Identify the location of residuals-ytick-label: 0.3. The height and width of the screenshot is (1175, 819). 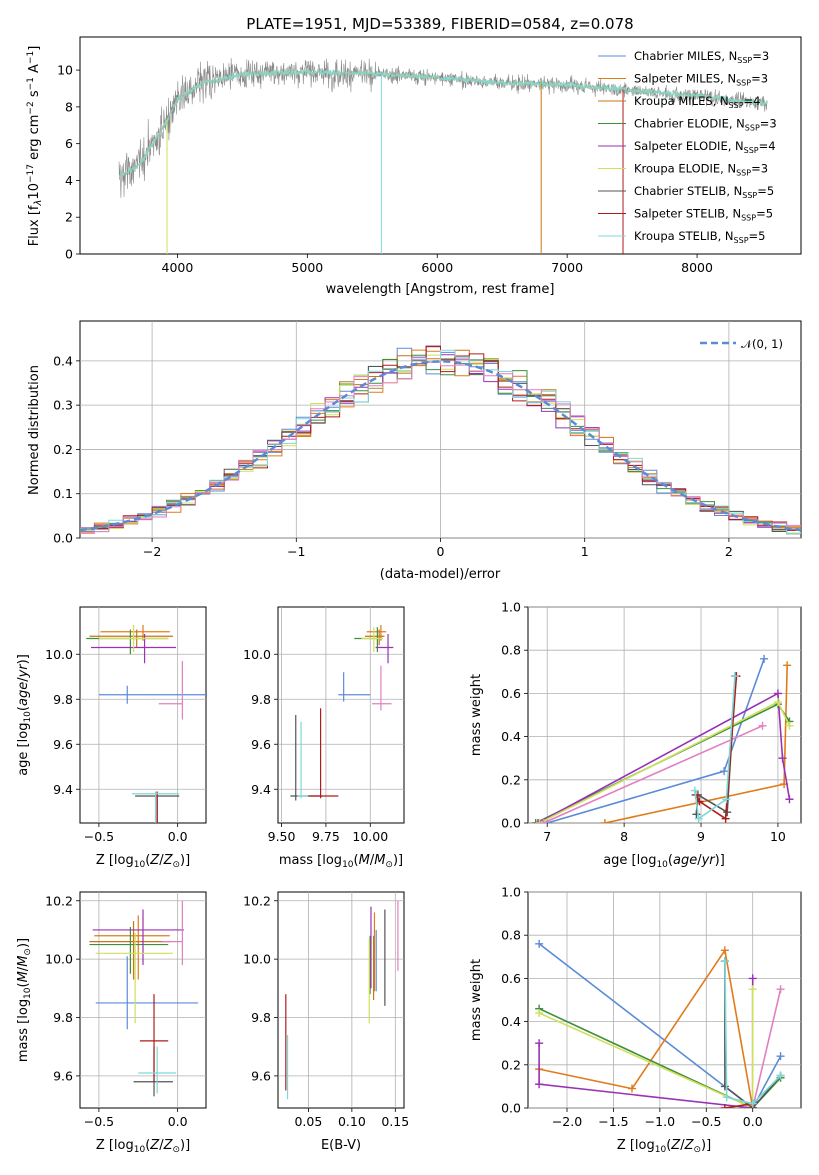
(63, 405).